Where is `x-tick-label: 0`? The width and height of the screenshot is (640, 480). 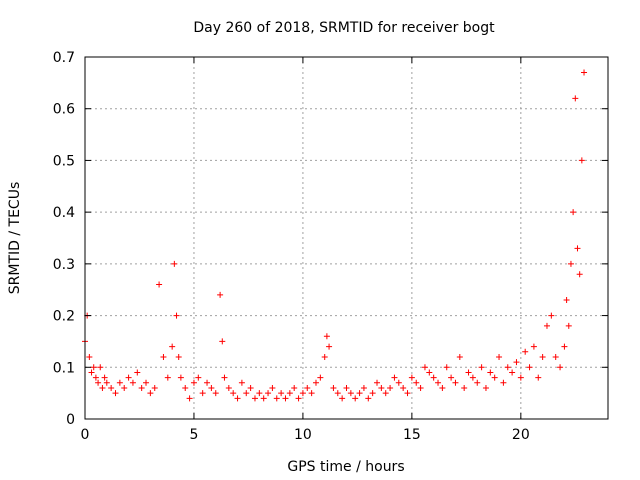
x-tick-label: 0 is located at coordinates (85, 435).